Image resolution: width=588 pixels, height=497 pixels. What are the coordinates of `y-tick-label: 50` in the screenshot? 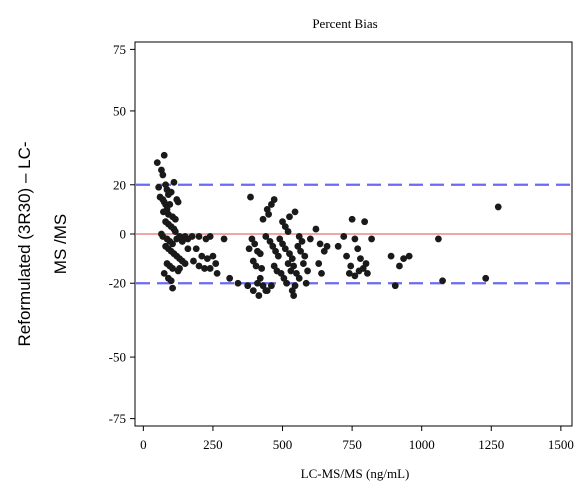 It's located at (119, 110).